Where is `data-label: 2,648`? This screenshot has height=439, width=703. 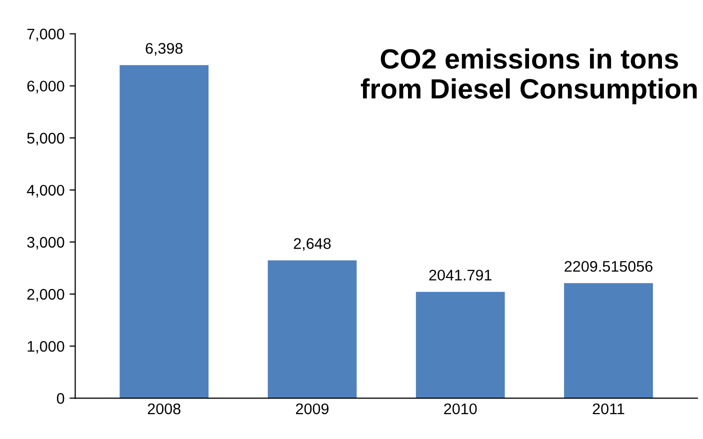
data-label: 2,648 is located at coordinates (312, 244).